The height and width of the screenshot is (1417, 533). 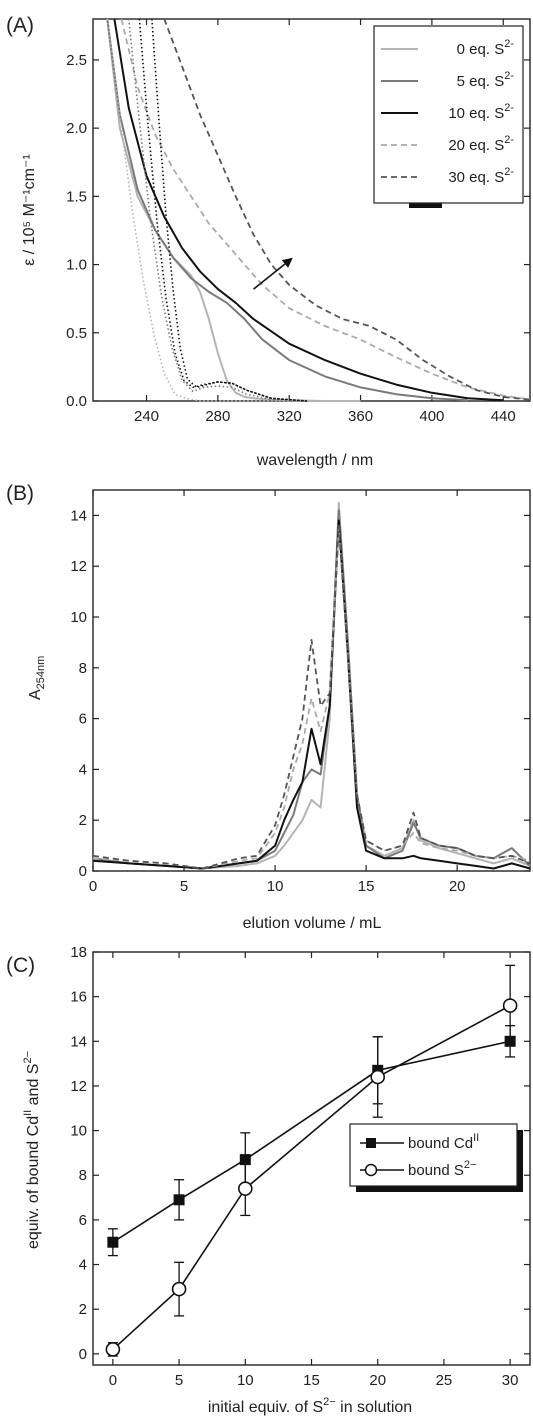 What do you see at coordinates (76, 128) in the screenshot?
I see `y-tick-label: 2.0` at bounding box center [76, 128].